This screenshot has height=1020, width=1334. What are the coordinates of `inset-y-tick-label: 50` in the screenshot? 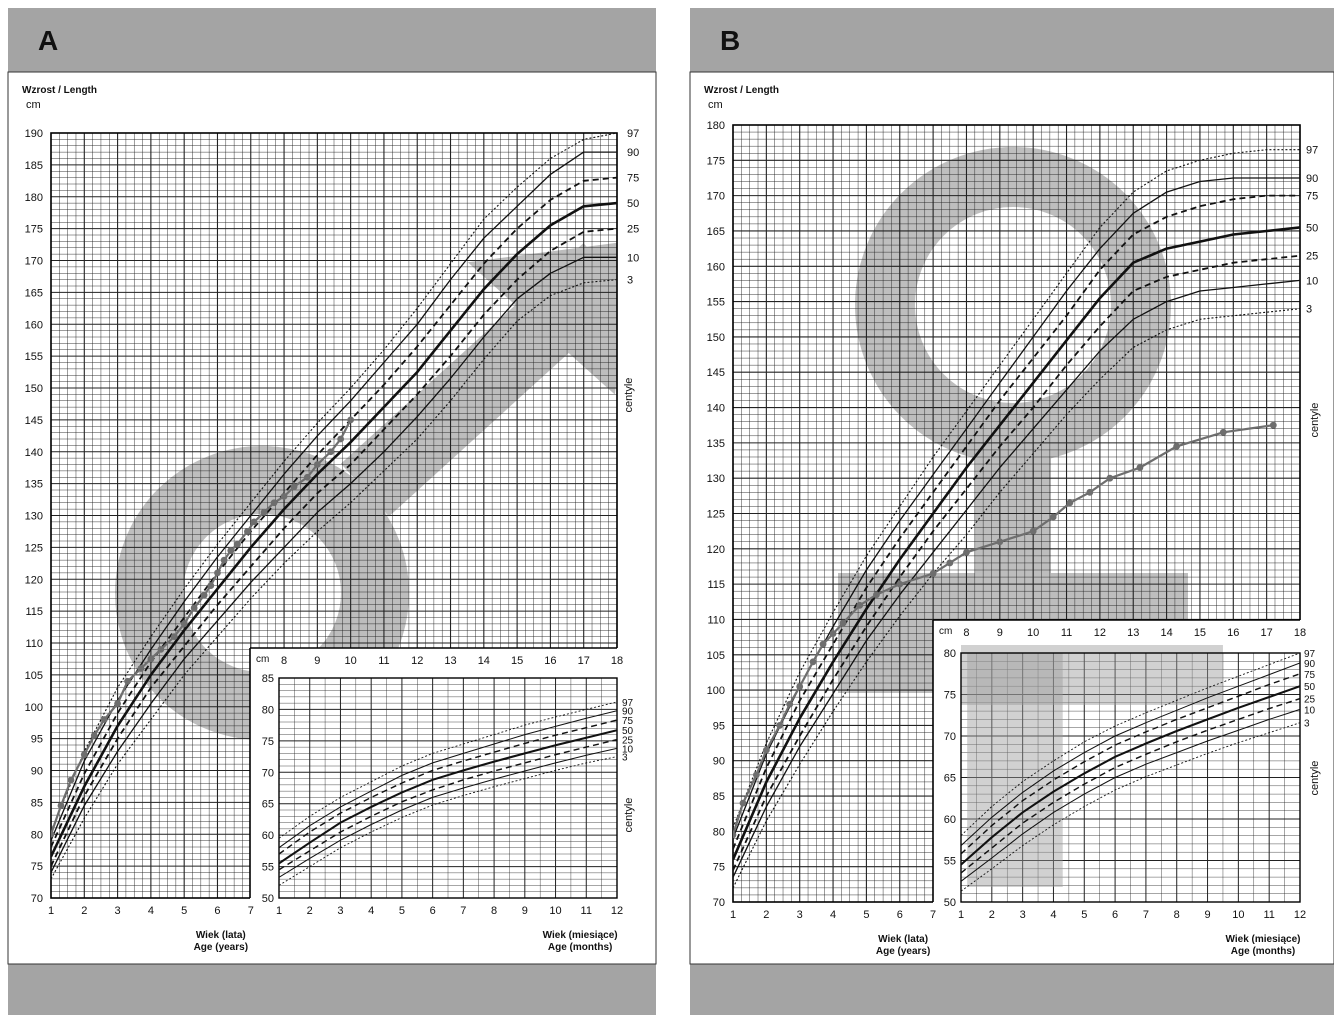 It's located at (950, 903).